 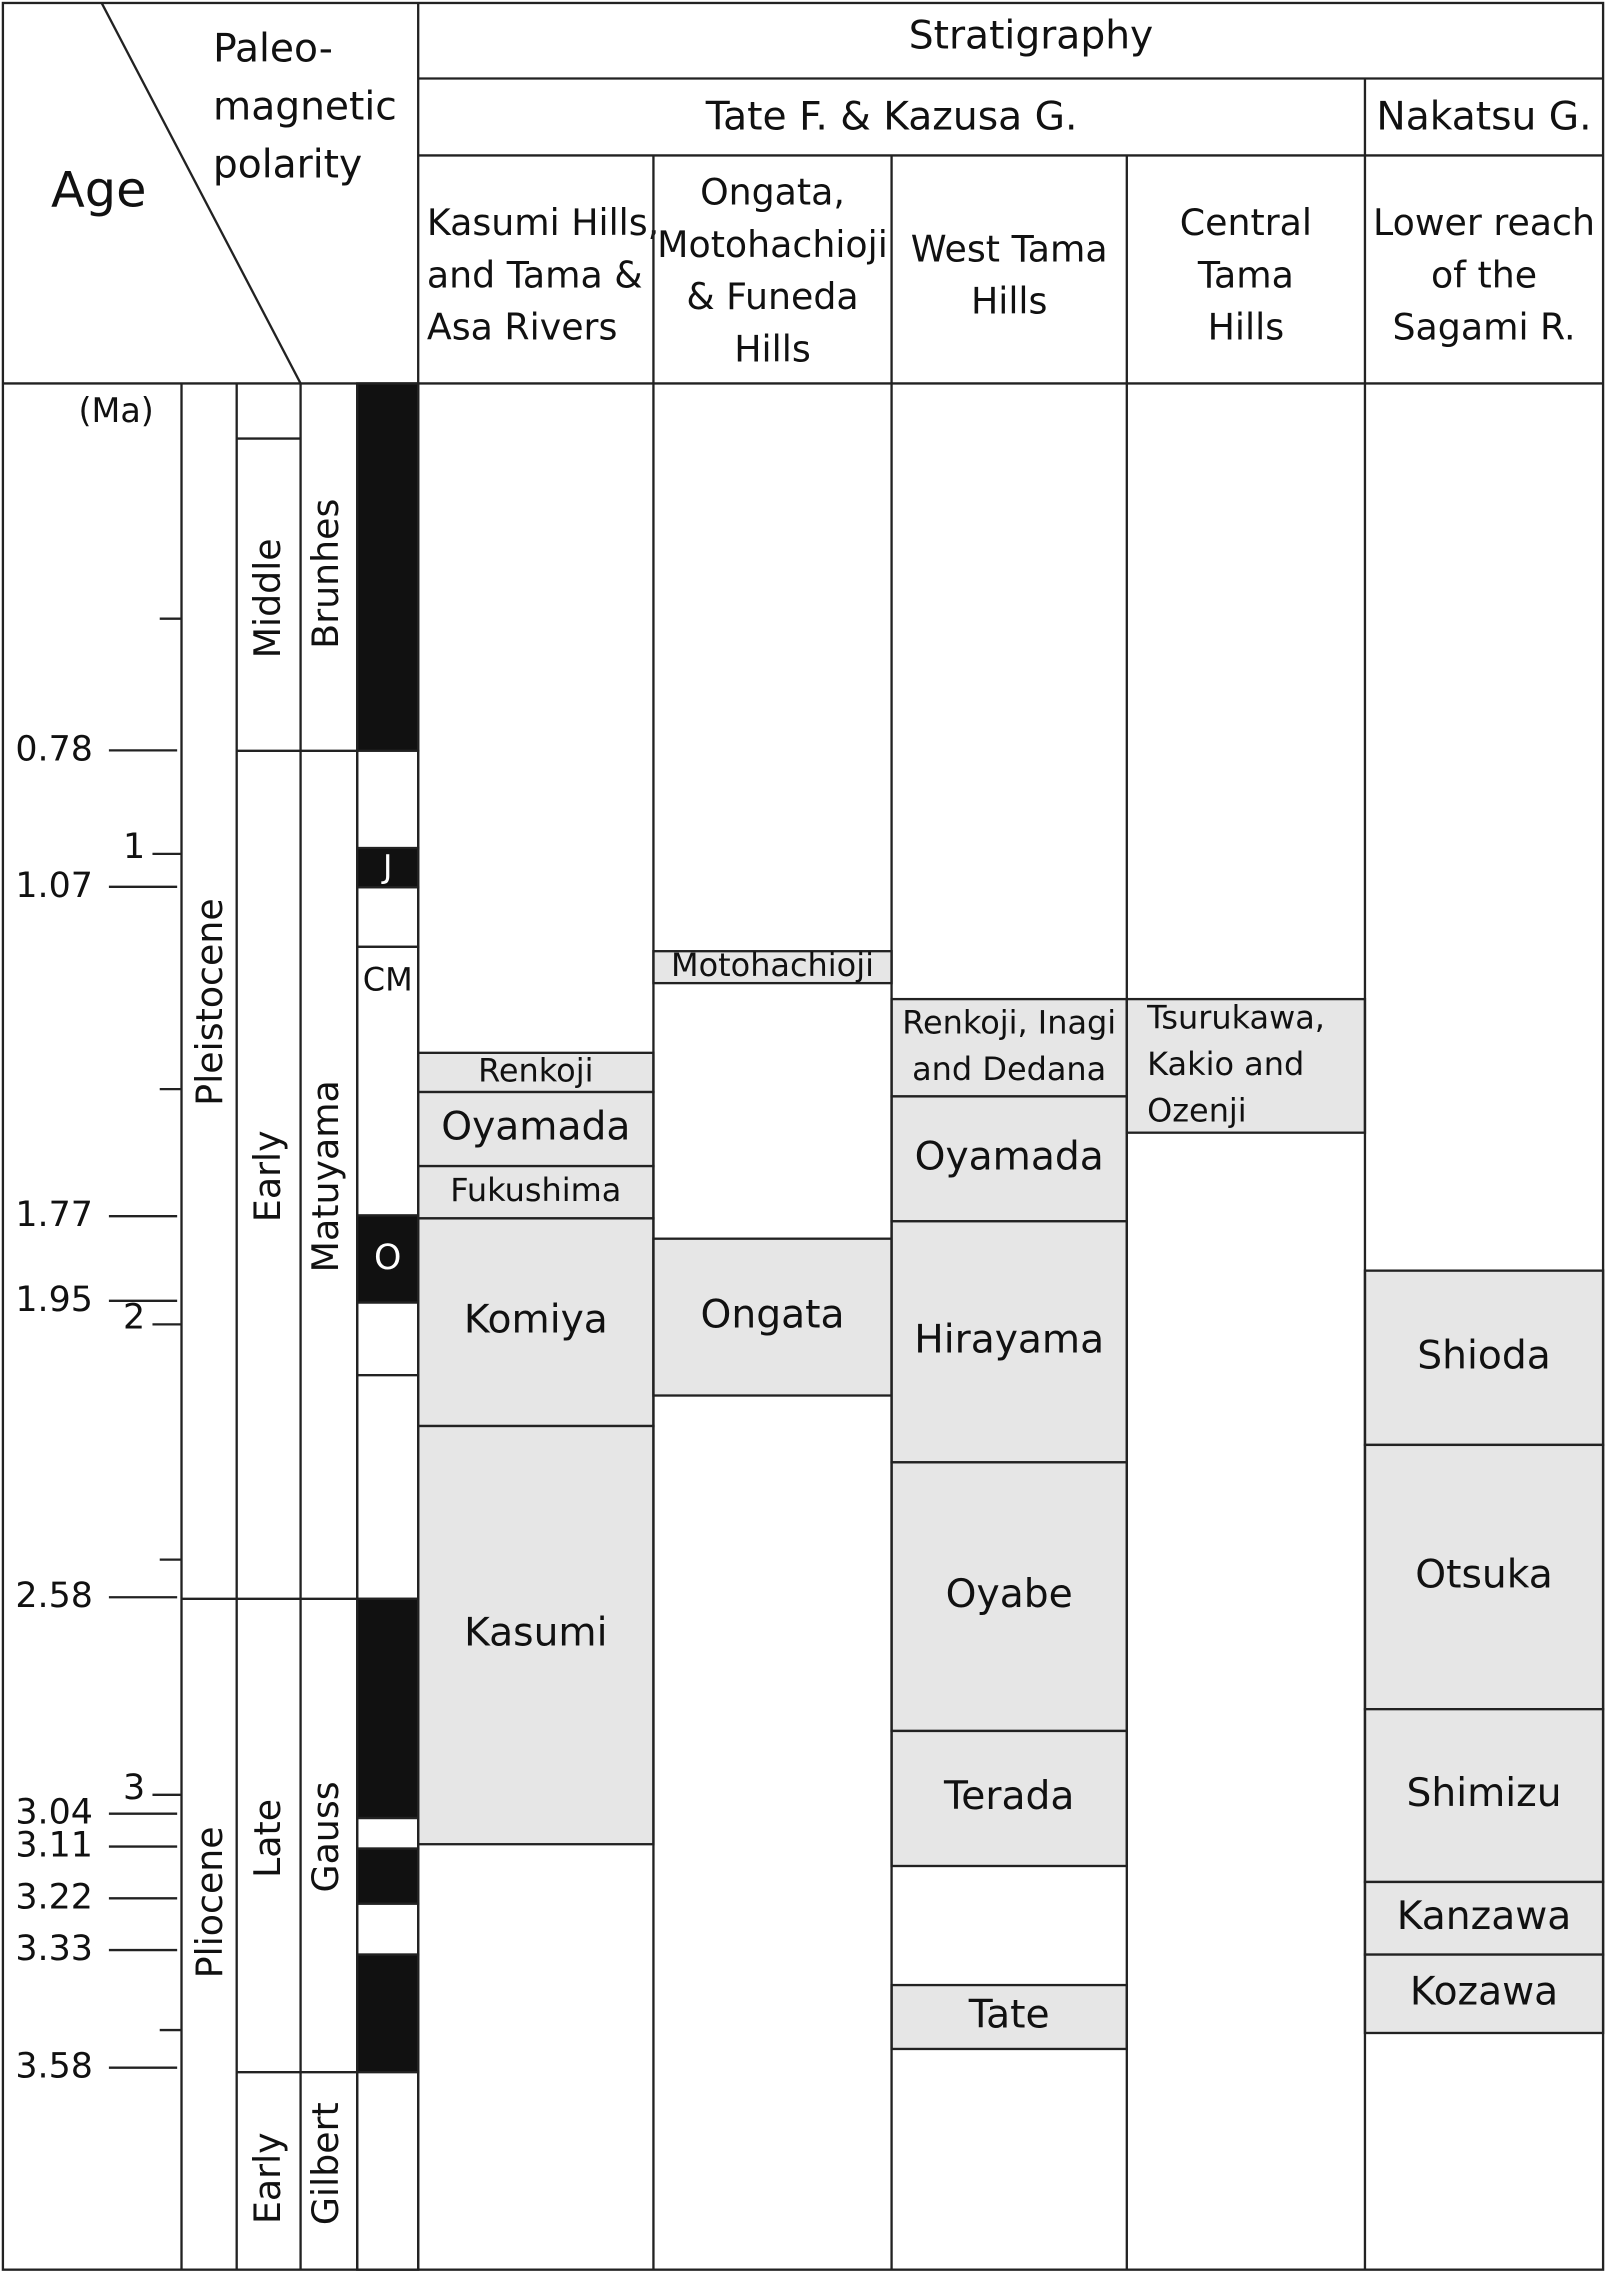 I want to click on label: 1.77, so click(x=54, y=1215).